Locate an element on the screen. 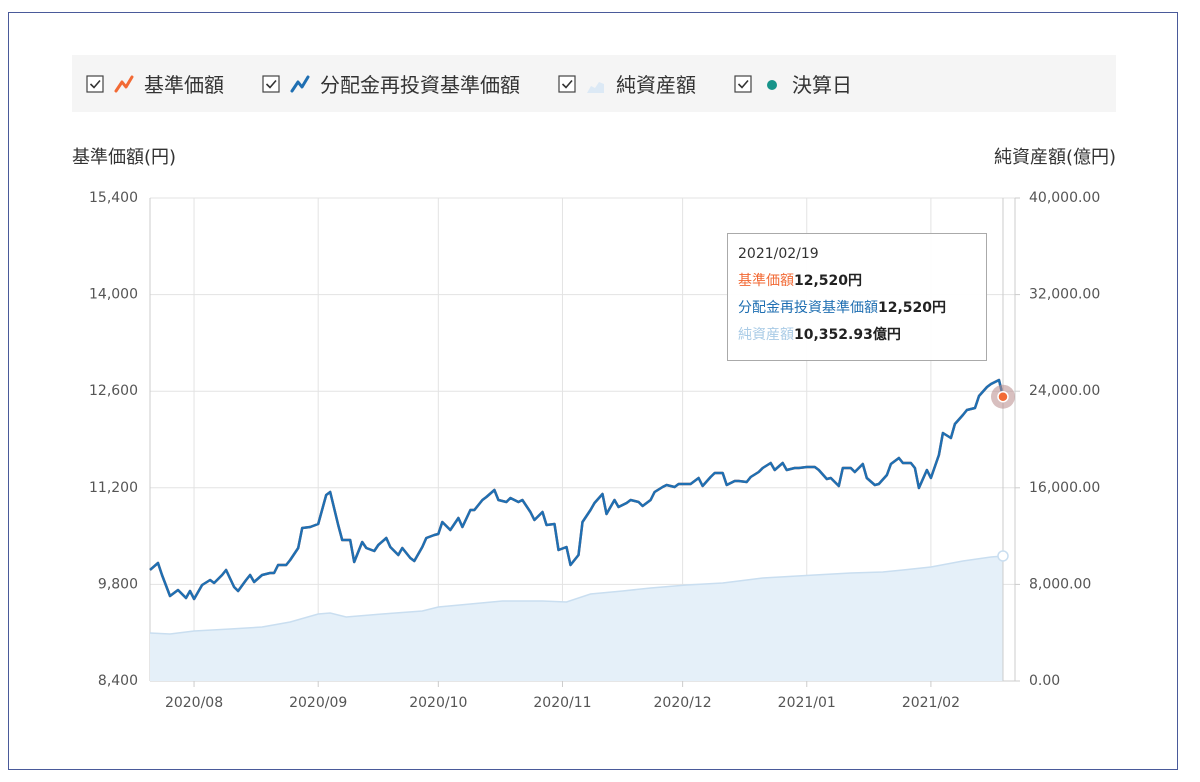  tooltip-date: 2021/02/19 is located at coordinates (778, 254).